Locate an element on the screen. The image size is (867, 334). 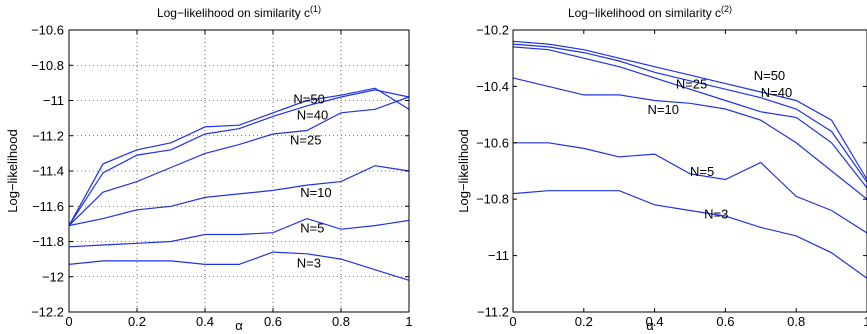
chart-1-series-label-n5: N=5 is located at coordinates (312, 227).